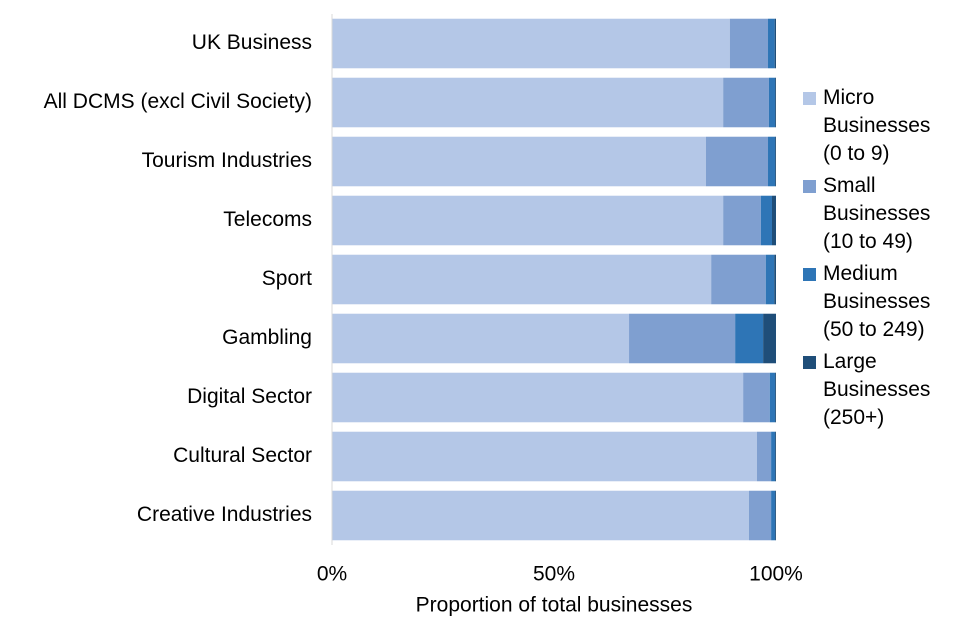  Describe the element at coordinates (554, 605) in the screenshot. I see `x-axis-title: Proportion of total businesses` at that location.